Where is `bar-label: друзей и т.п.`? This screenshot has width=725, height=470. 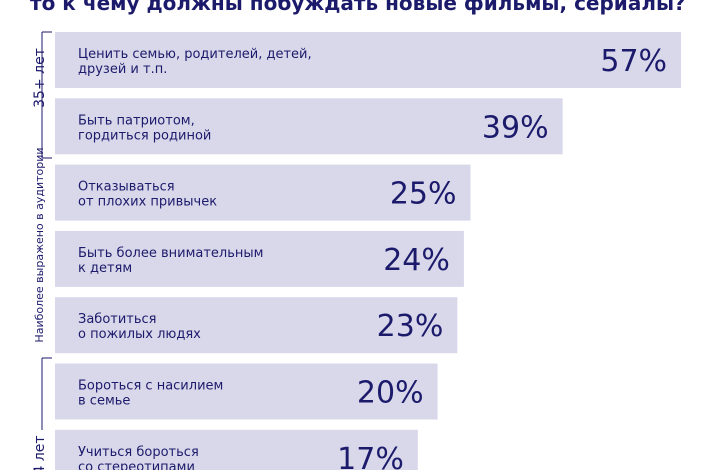
bar-label: друзей и т.п. is located at coordinates (122, 69).